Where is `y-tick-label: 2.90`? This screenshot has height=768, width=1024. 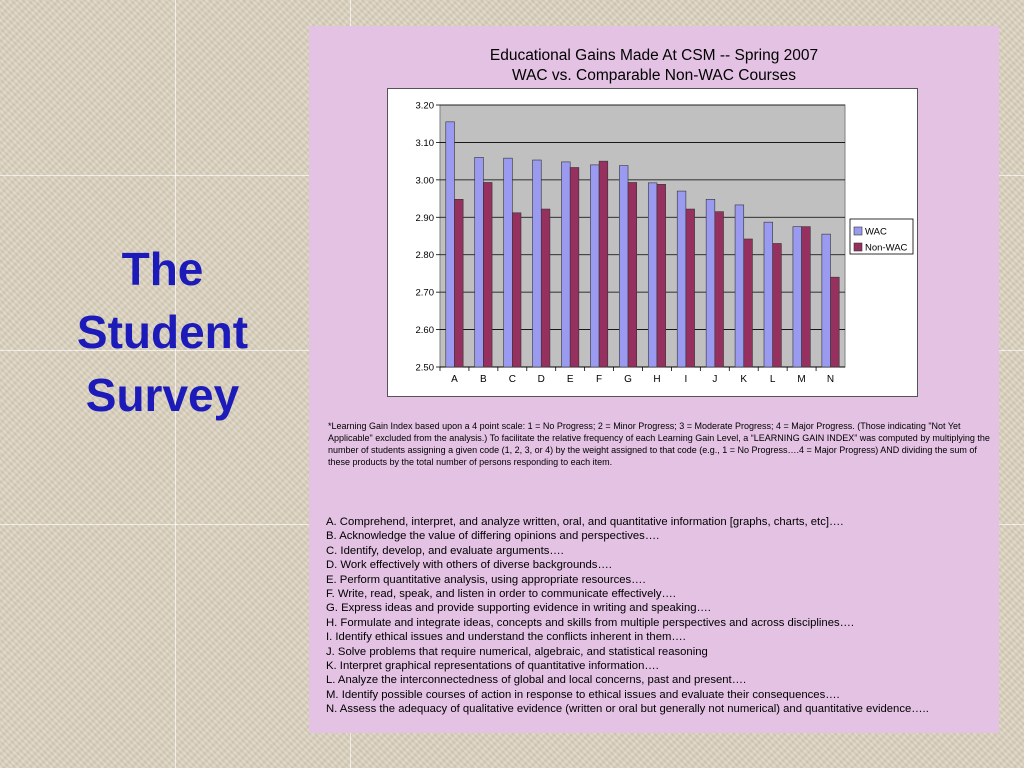
y-tick-label: 2.90 is located at coordinates (425, 218).